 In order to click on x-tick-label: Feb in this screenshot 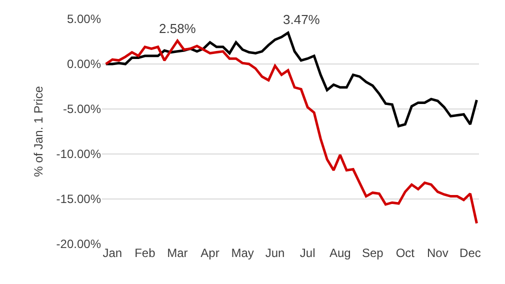, I will do `click(145, 253)`.